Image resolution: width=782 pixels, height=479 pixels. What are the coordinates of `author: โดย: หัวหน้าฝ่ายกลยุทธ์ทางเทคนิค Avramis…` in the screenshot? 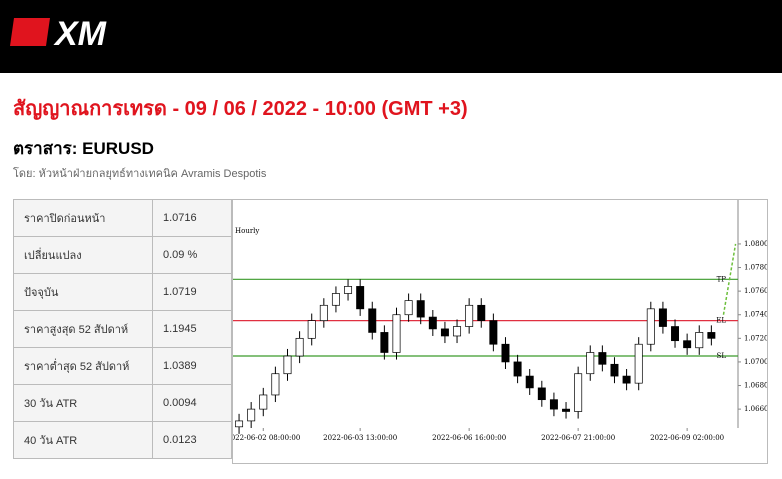 It's located at (140, 174).